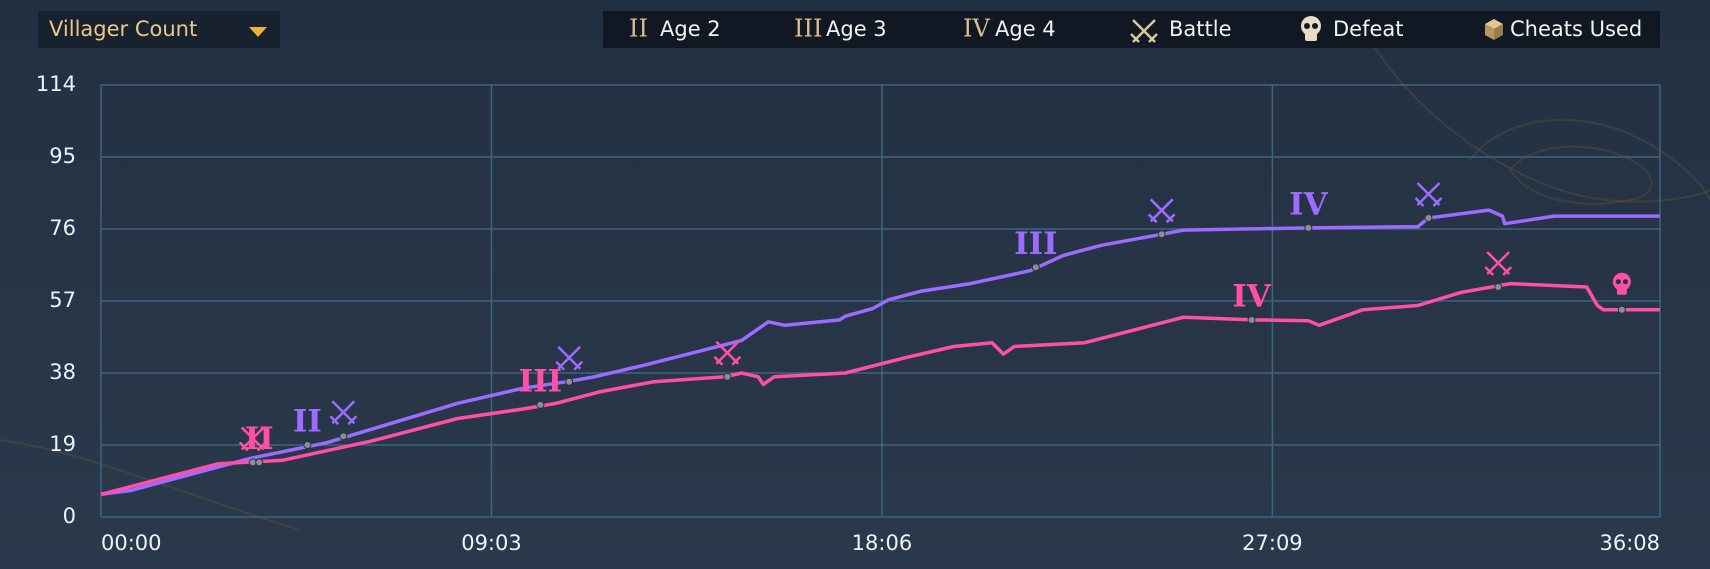  Describe the element at coordinates (1494, 29) in the screenshot. I see `cheats-icon` at that location.